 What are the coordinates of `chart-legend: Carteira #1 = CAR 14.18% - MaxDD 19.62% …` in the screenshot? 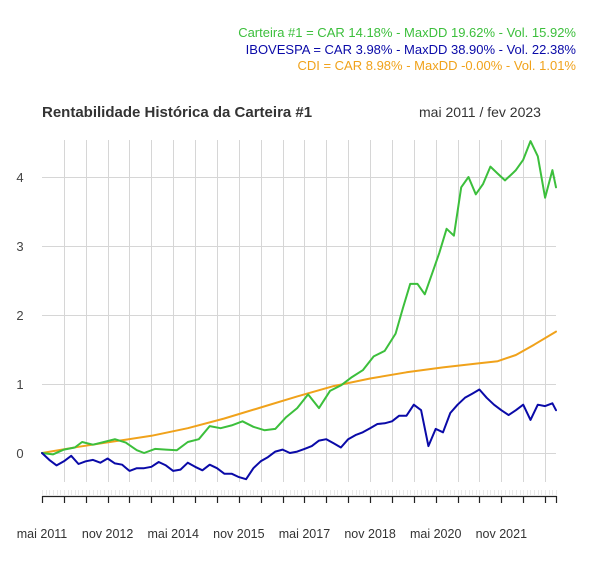 It's located at (407, 50).